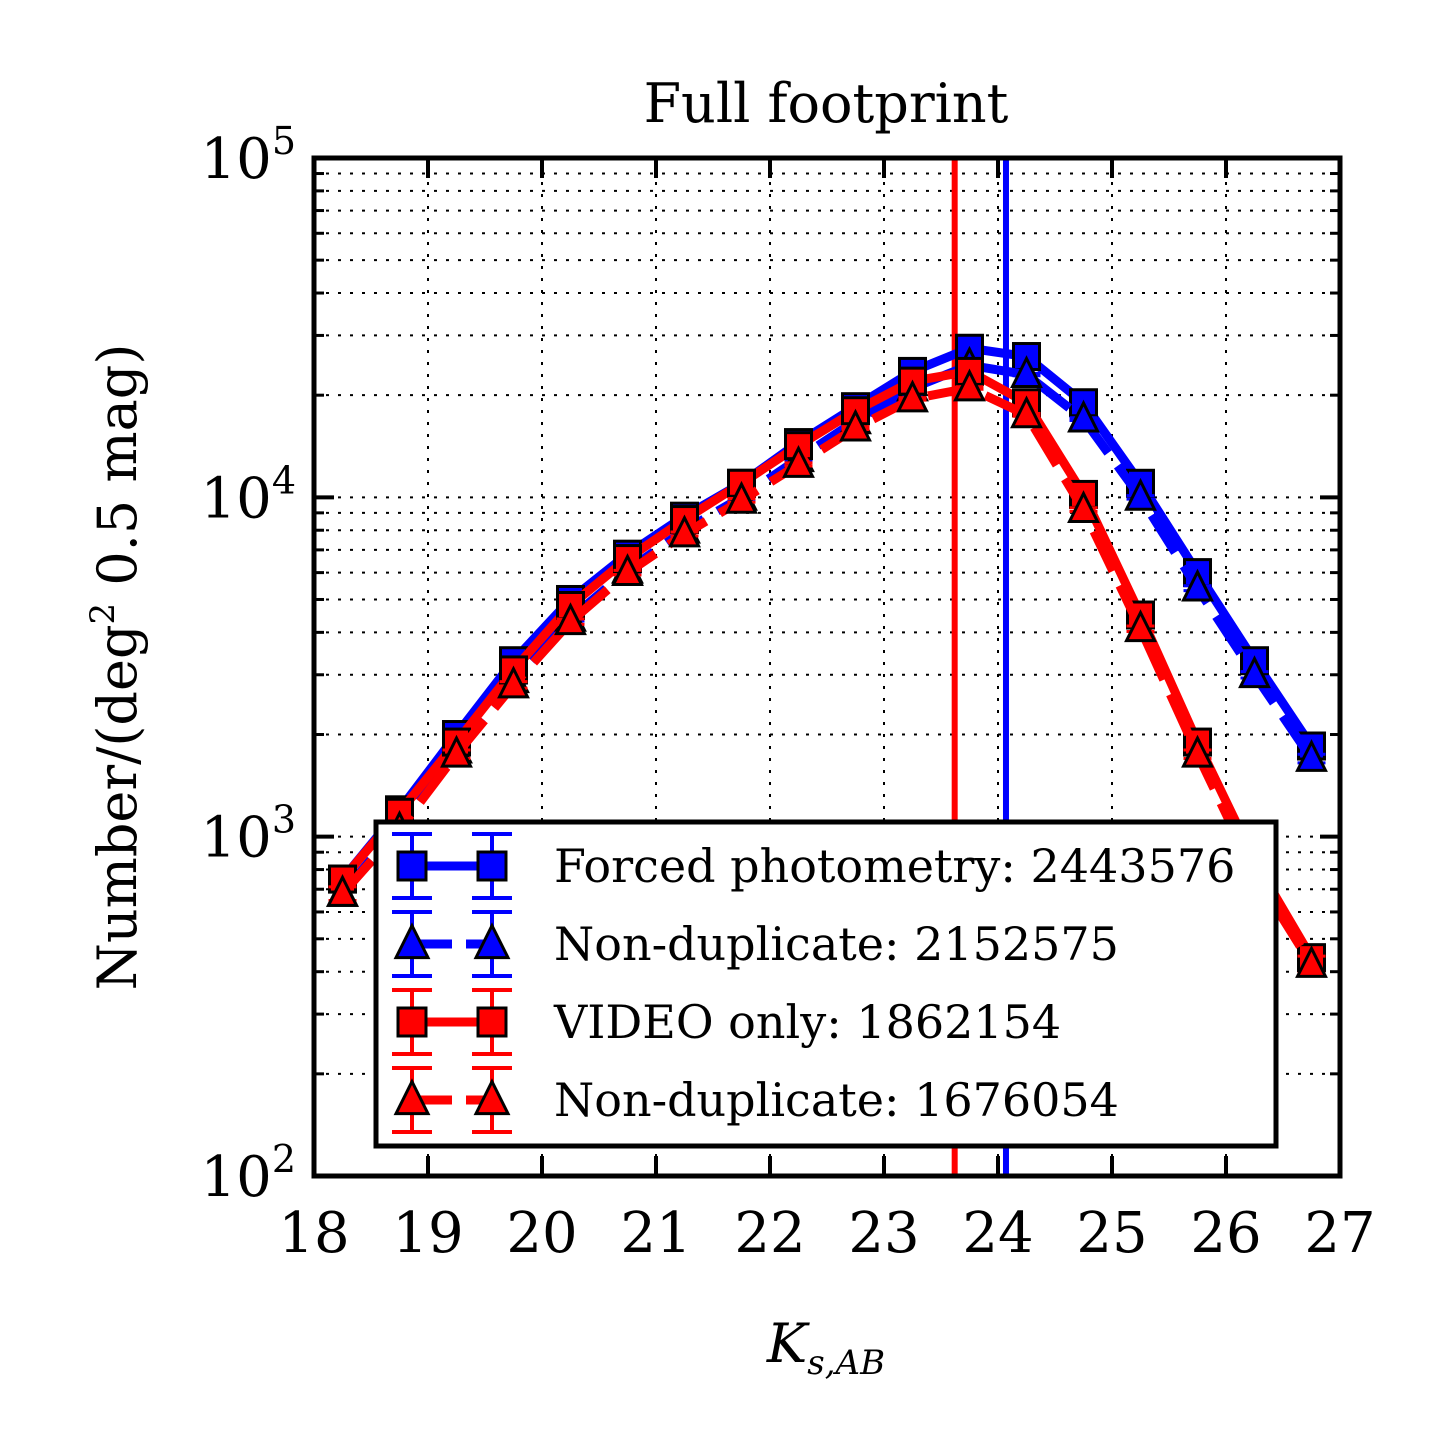 The height and width of the screenshot is (1456, 1451). Describe the element at coordinates (894, 866) in the screenshot. I see `legend-label-forced: Forced photometry: 2443576` at that location.